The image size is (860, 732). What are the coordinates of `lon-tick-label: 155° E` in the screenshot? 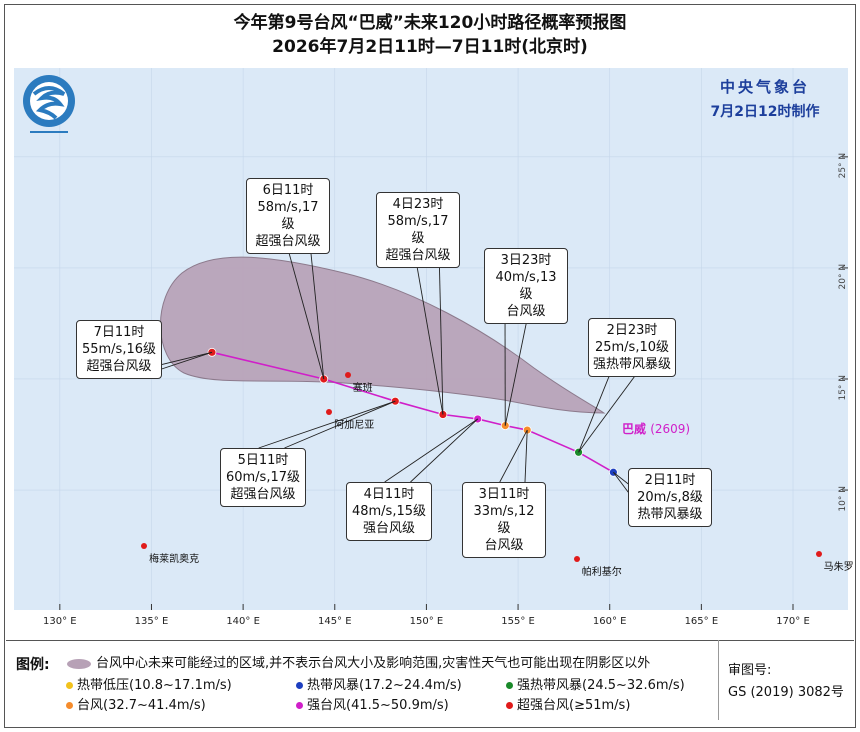 It's located at (518, 621).